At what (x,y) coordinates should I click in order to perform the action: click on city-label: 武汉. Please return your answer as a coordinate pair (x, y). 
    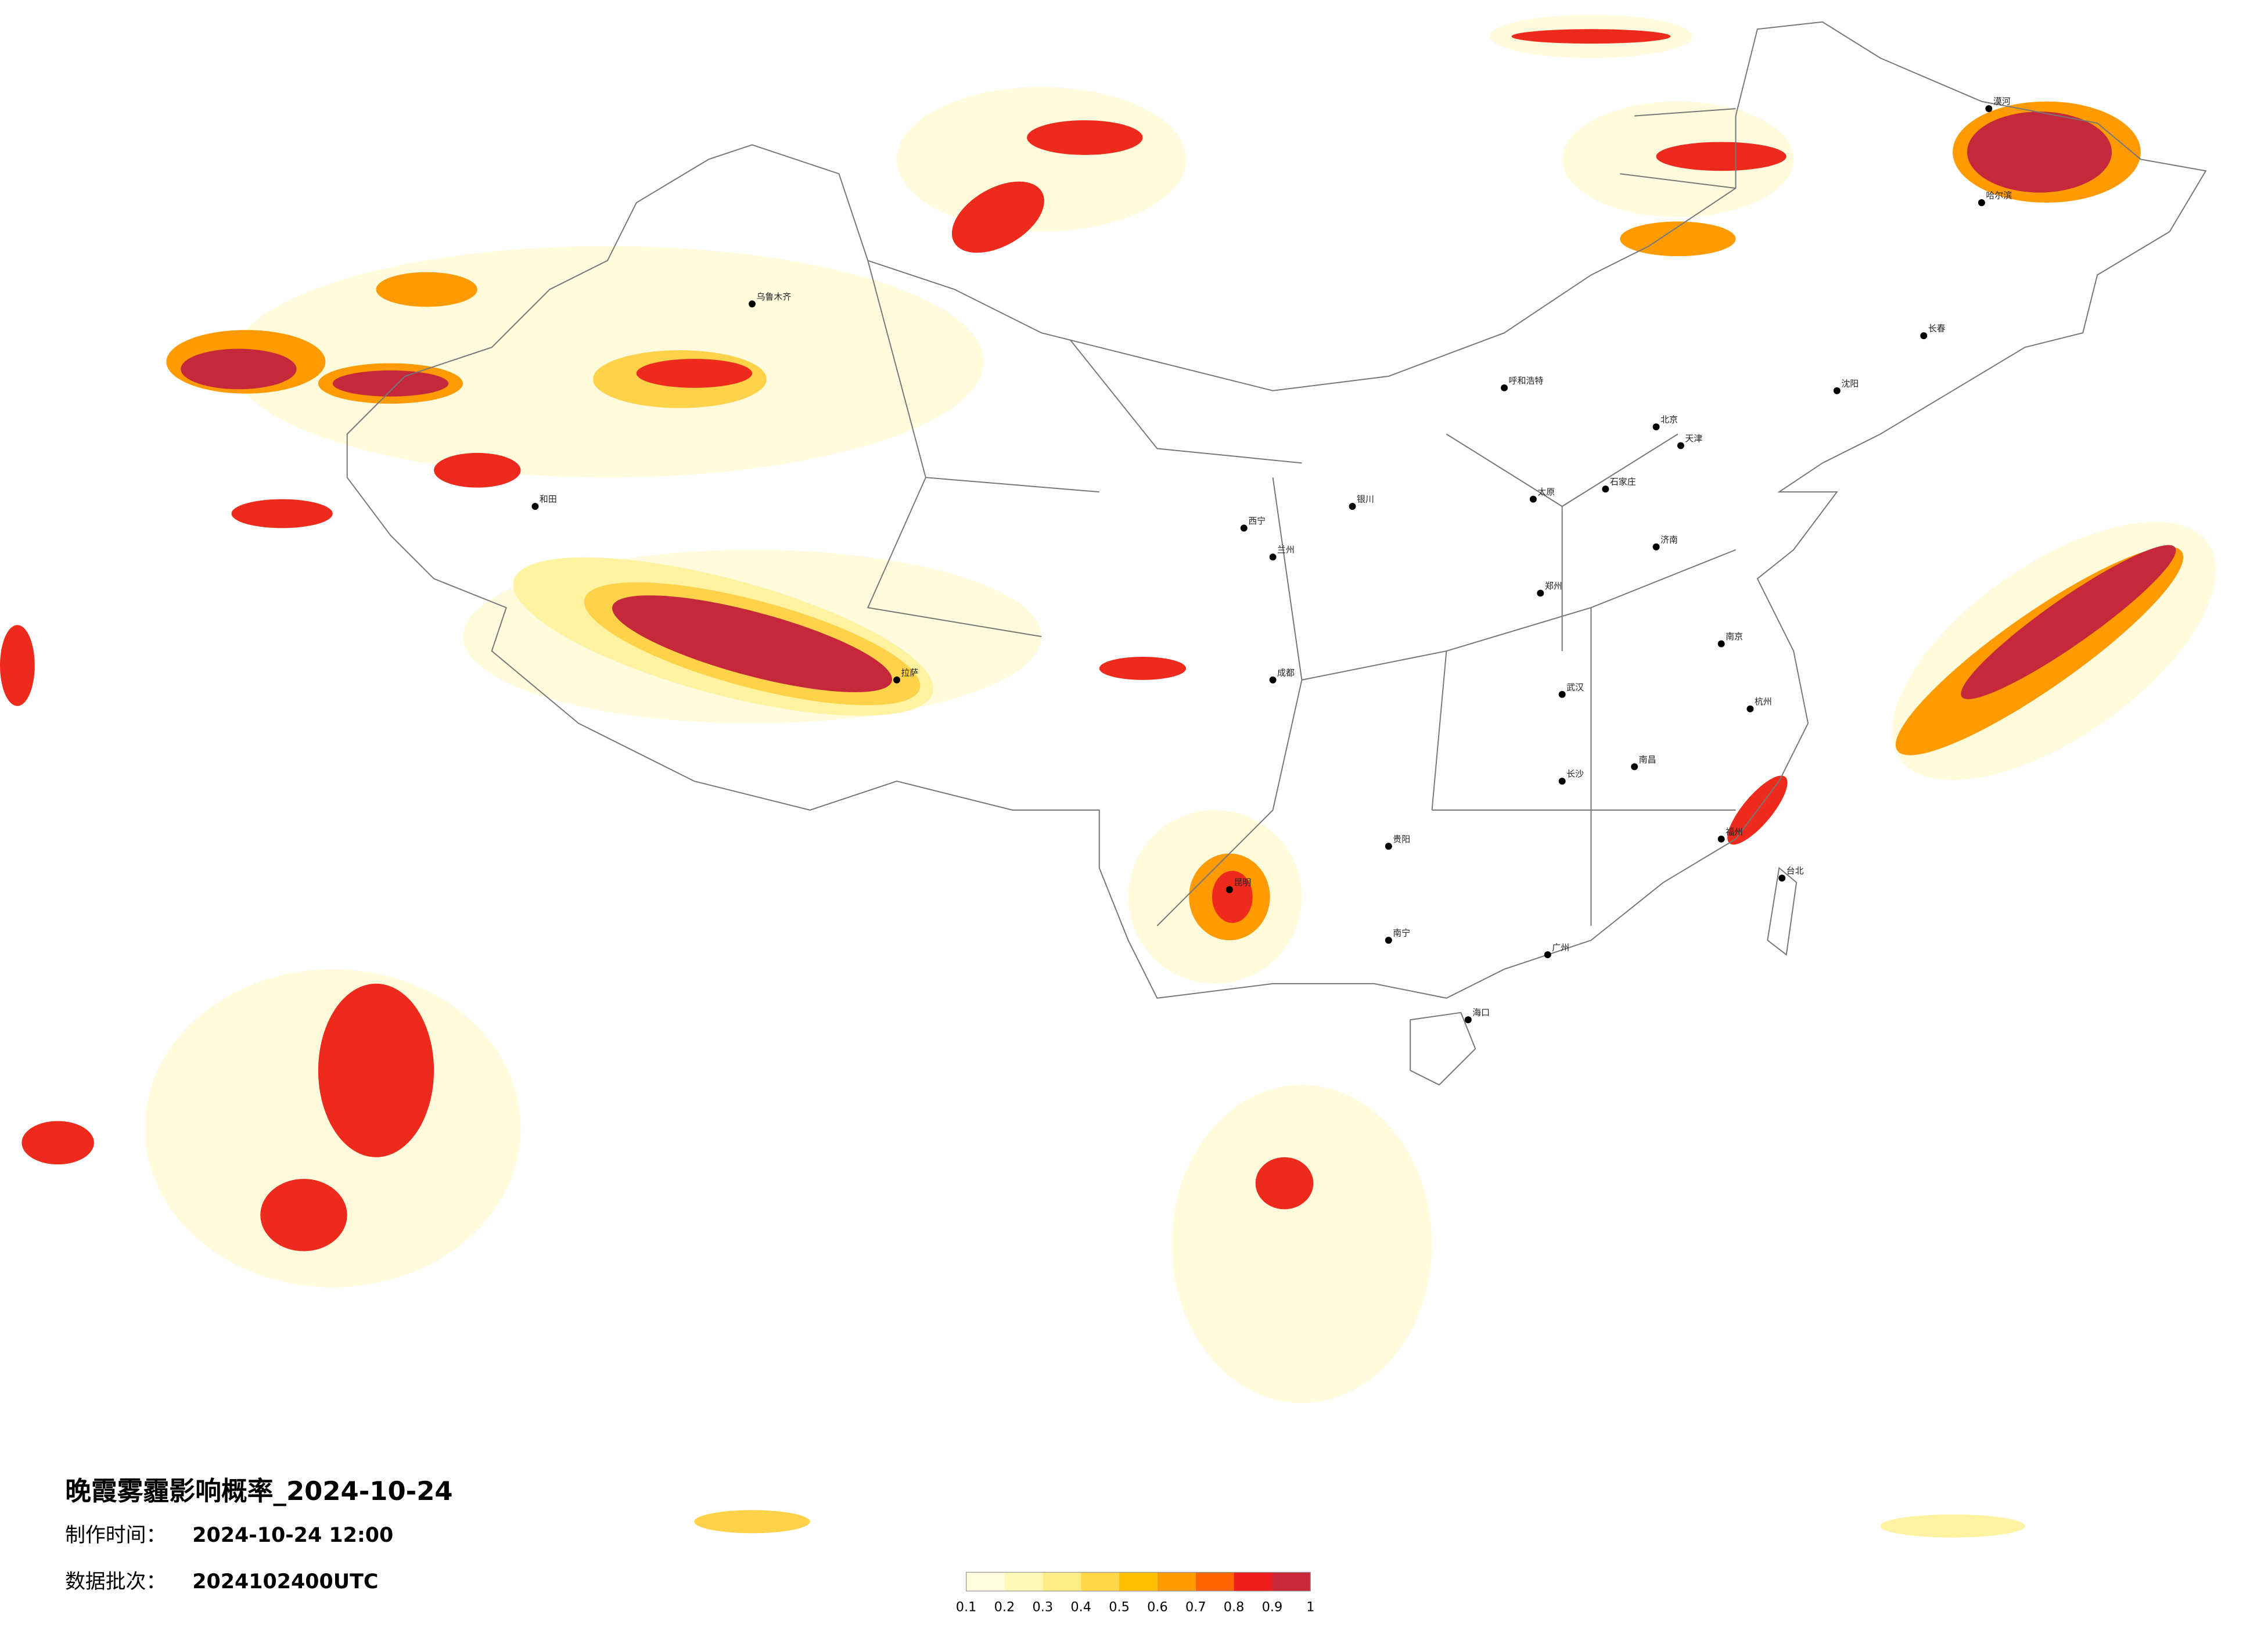
    Looking at the image, I should click on (1575, 687).